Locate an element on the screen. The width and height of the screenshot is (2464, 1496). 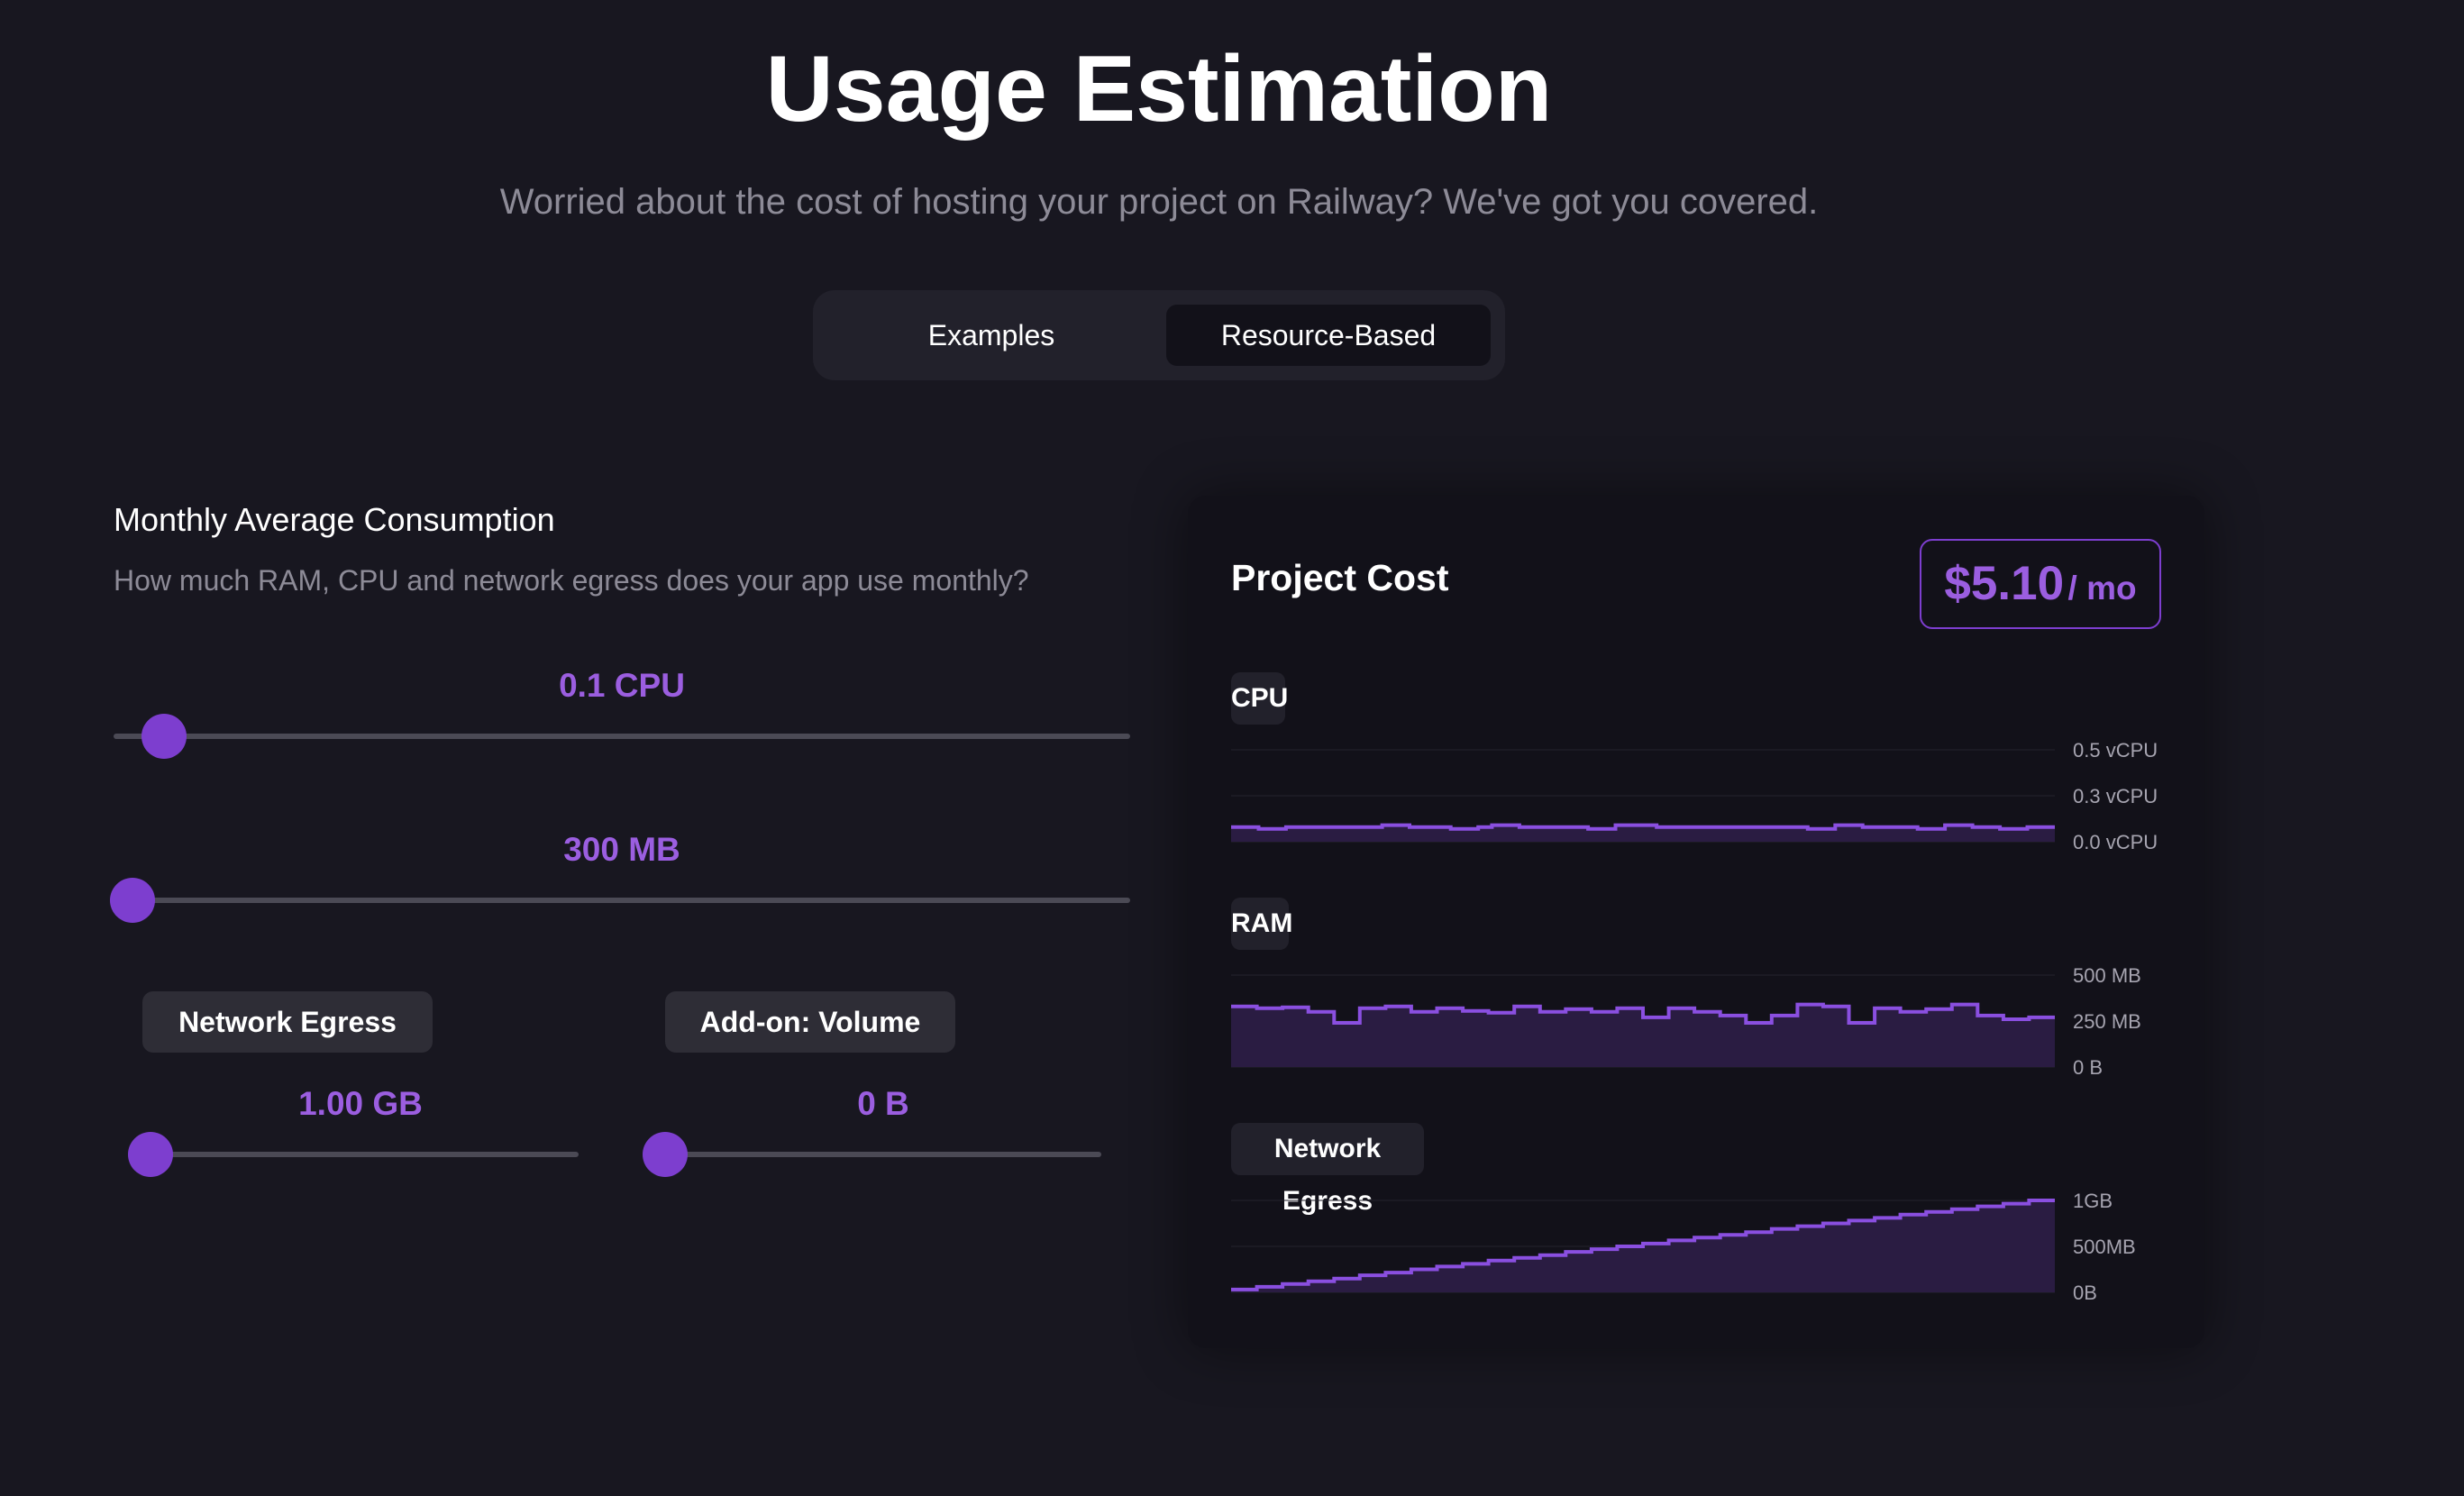
network-egress-chart-label: Network Egress is located at coordinates (1327, 1169).